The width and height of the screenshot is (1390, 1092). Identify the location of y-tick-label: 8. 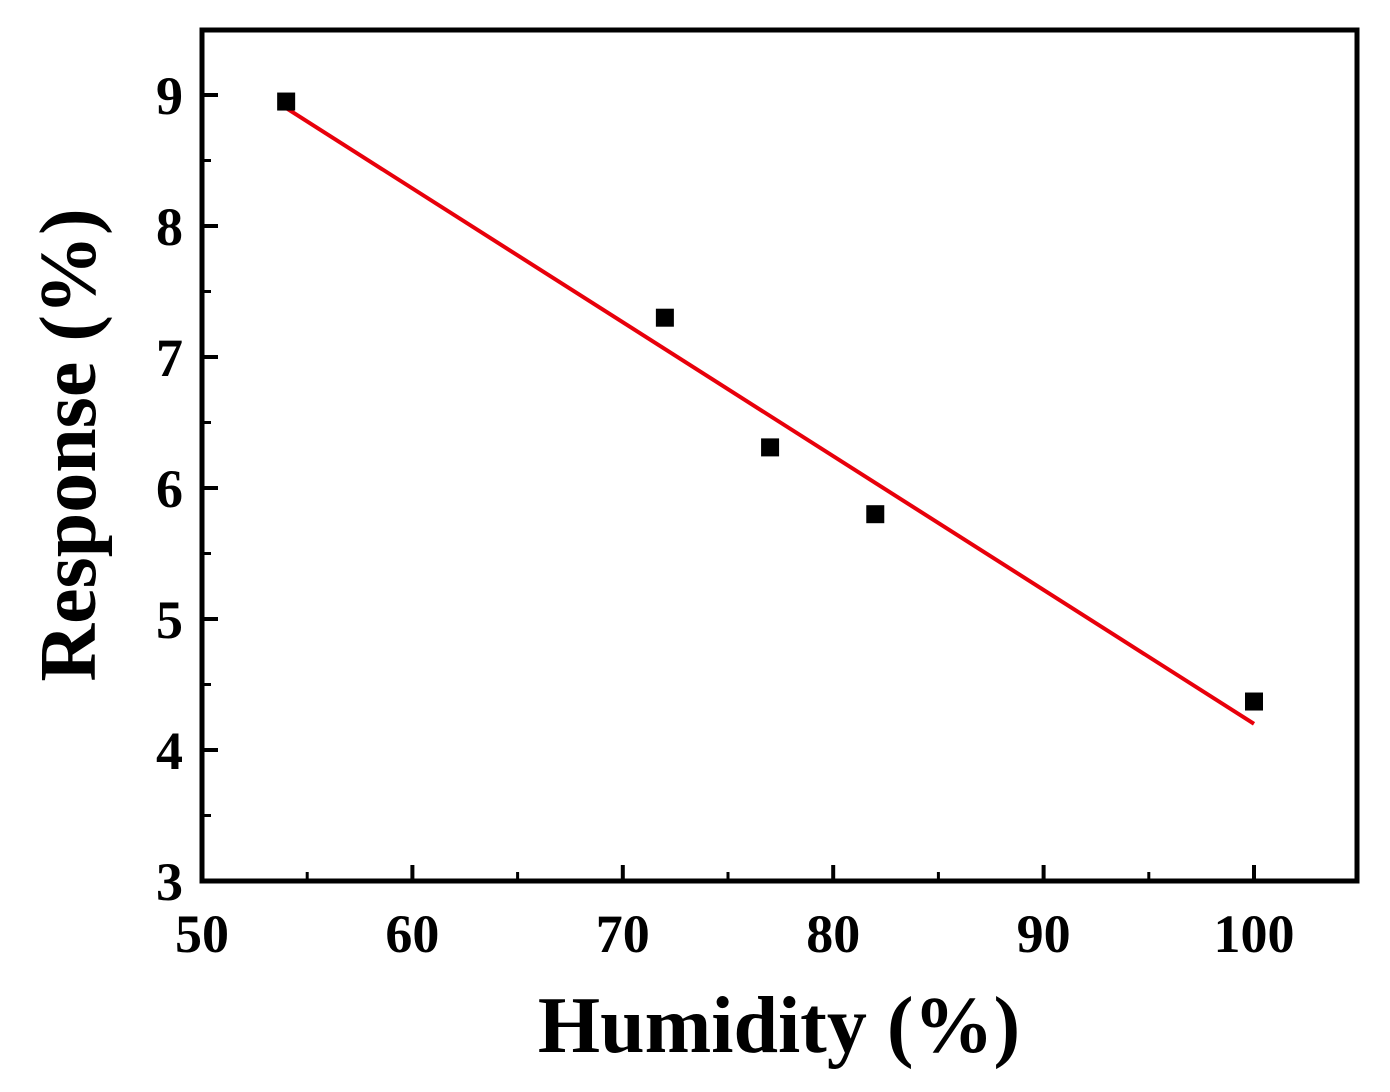
(169, 227).